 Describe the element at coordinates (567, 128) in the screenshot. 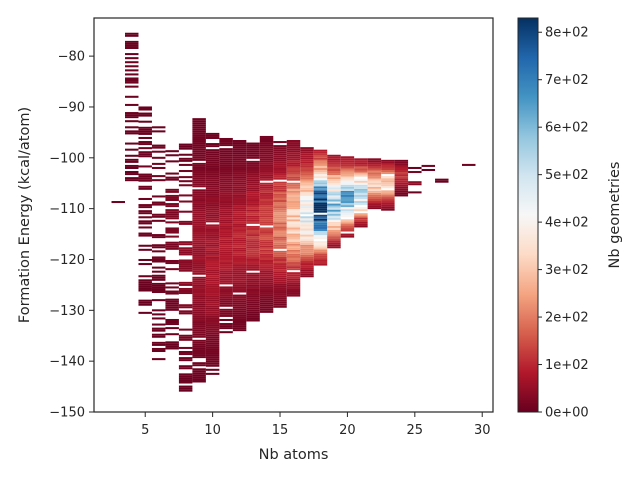

I see `colorbar-tick-label: 6e+02` at that location.